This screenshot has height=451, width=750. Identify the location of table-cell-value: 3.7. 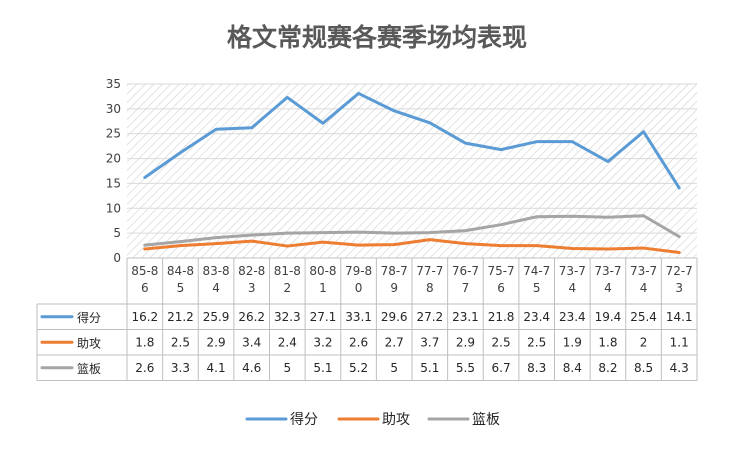
(429, 342).